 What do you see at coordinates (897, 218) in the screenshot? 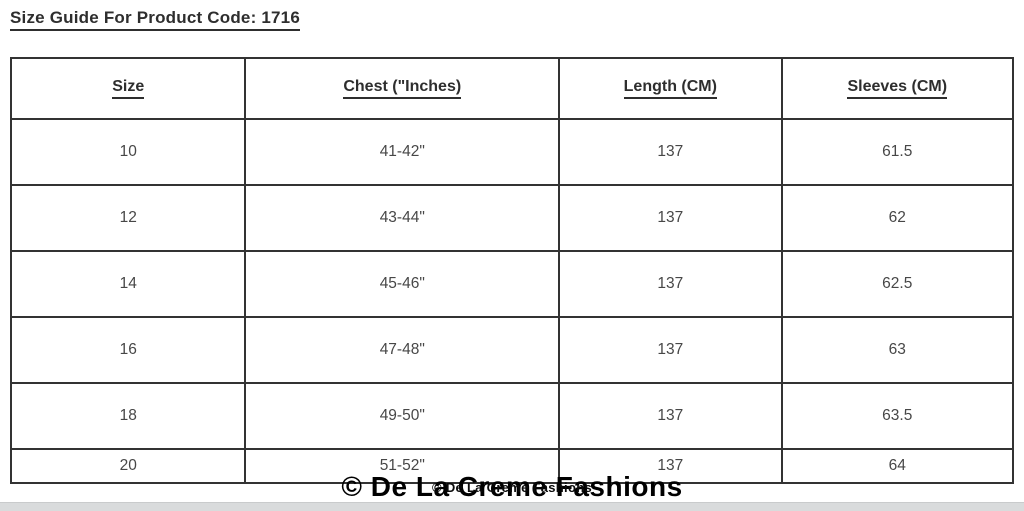
I see `cell-sleeves: 62` at bounding box center [897, 218].